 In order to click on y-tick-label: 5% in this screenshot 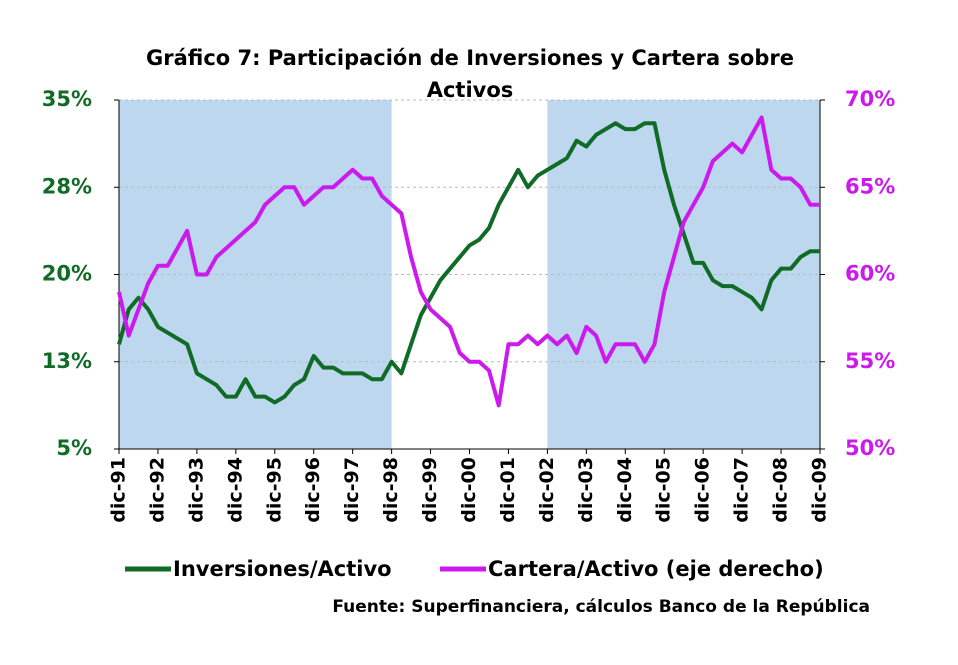, I will do `click(74, 448)`.